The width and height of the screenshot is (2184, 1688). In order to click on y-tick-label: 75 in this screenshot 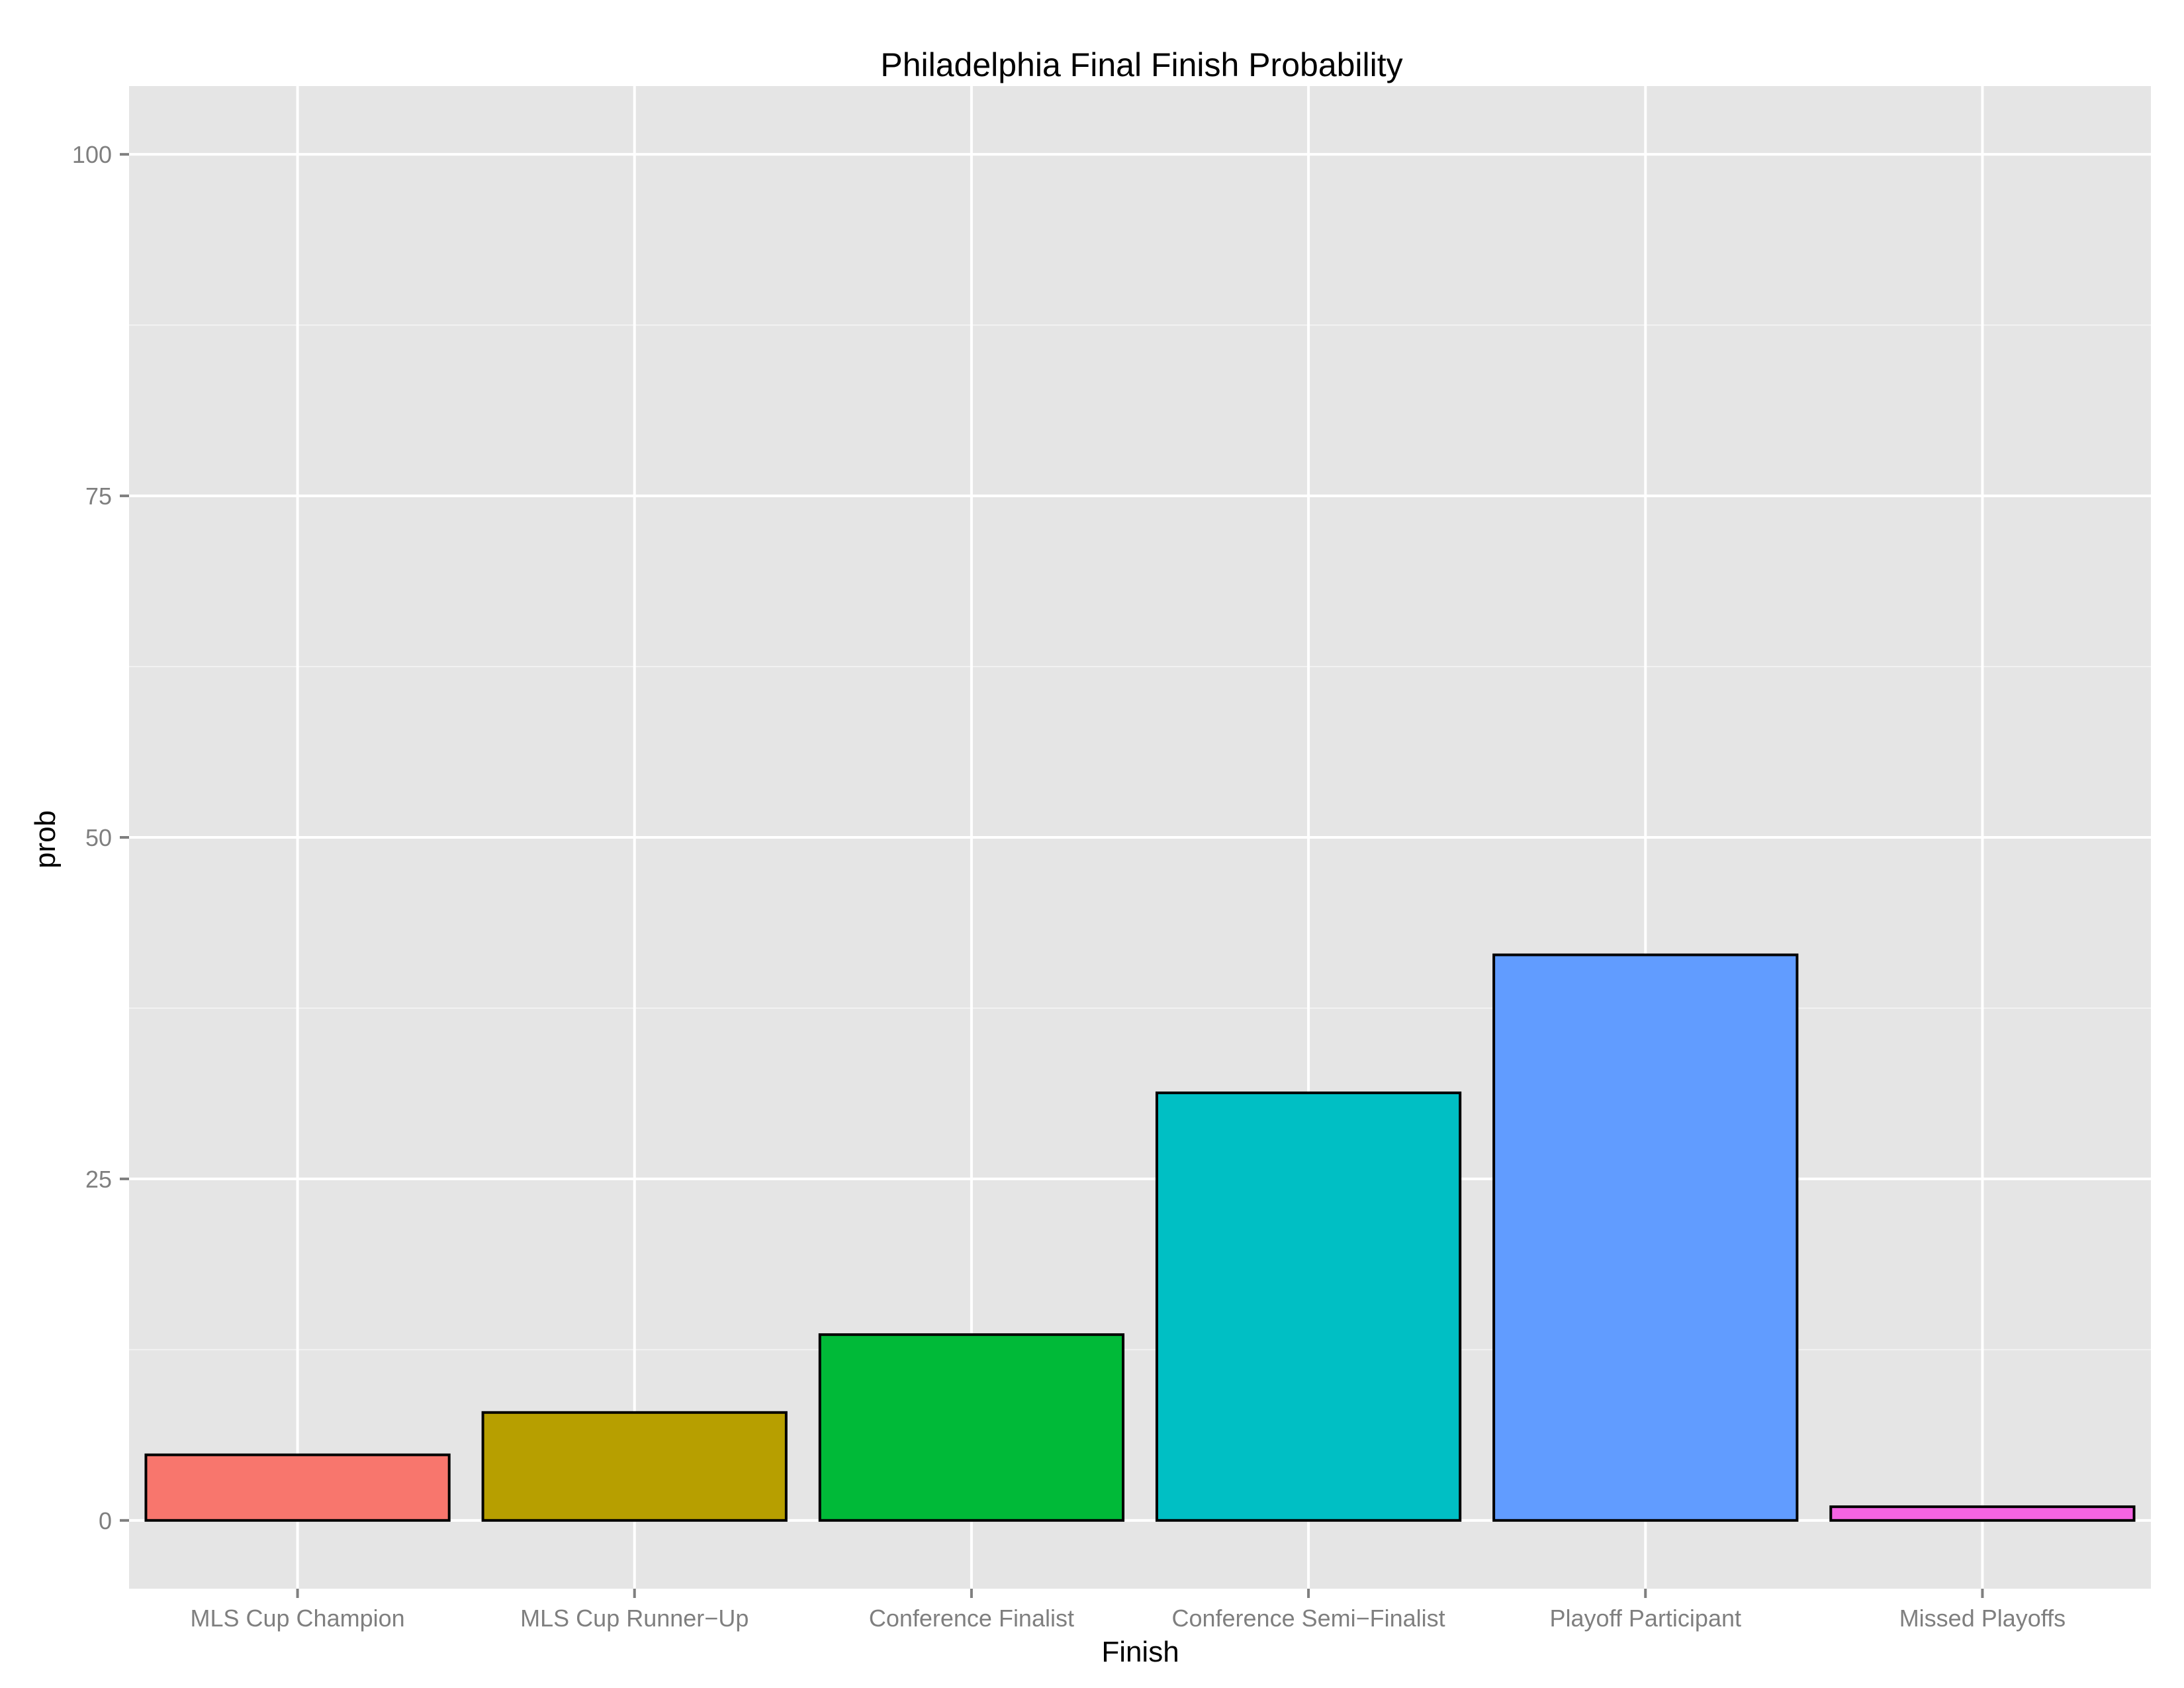, I will do `click(98, 496)`.